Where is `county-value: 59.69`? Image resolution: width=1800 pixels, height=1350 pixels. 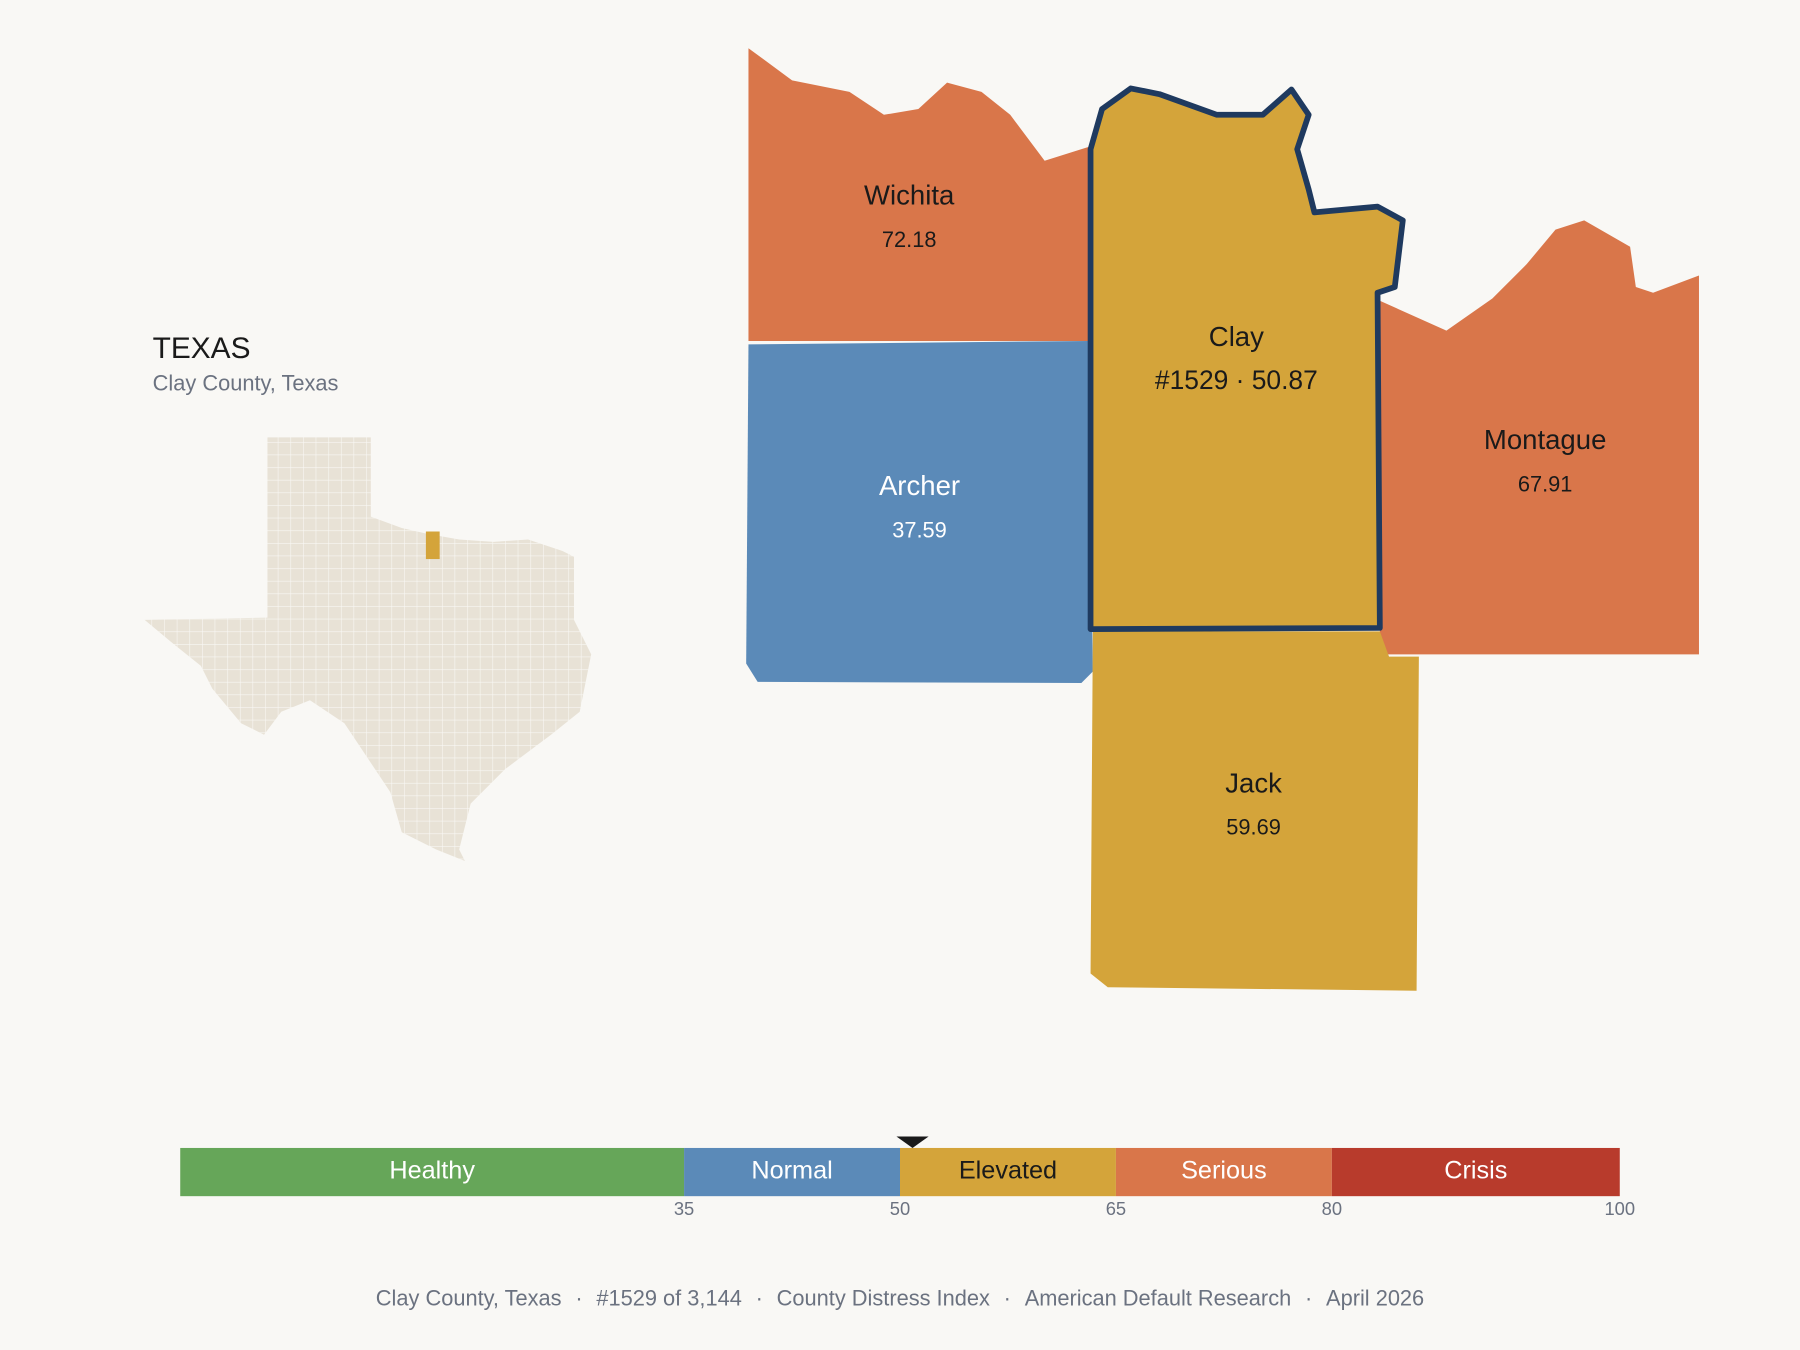
county-value: 59.69 is located at coordinates (1253, 827).